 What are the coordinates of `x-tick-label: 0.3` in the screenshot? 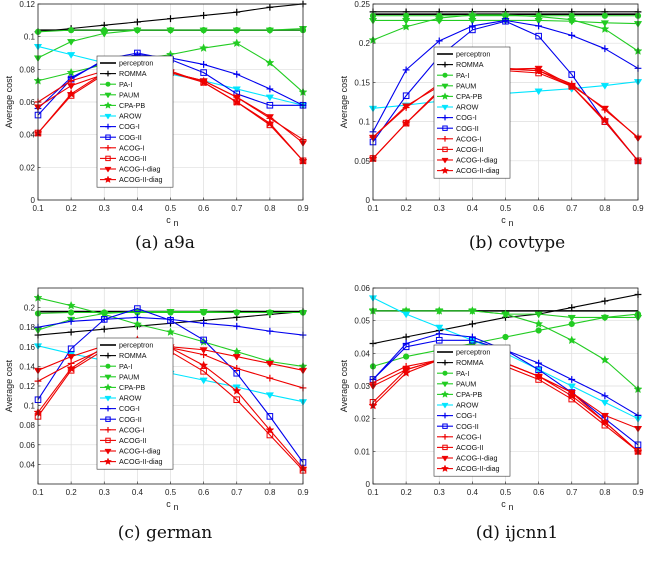 It's located at (440, 492).